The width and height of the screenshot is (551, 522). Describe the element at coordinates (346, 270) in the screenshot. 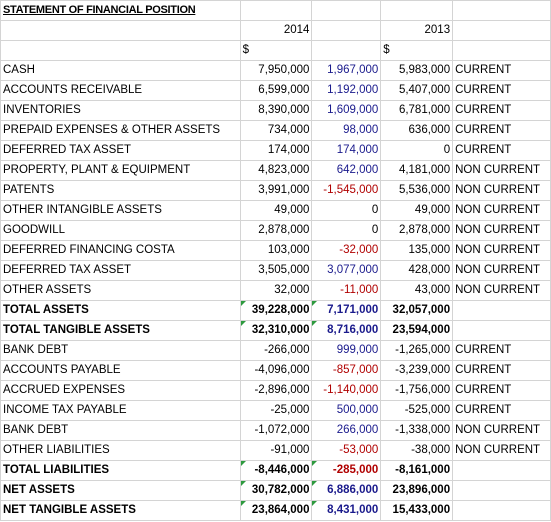

I see `change-cell: 3,077,000` at that location.